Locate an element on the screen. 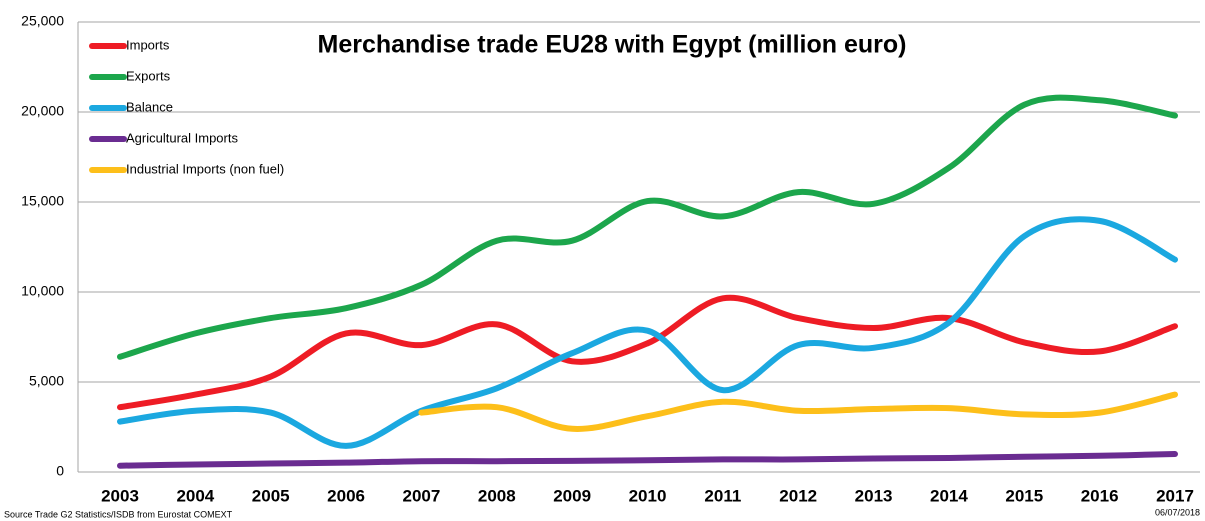 The width and height of the screenshot is (1205, 521). y-tick-label: 10,000 is located at coordinates (42, 291).